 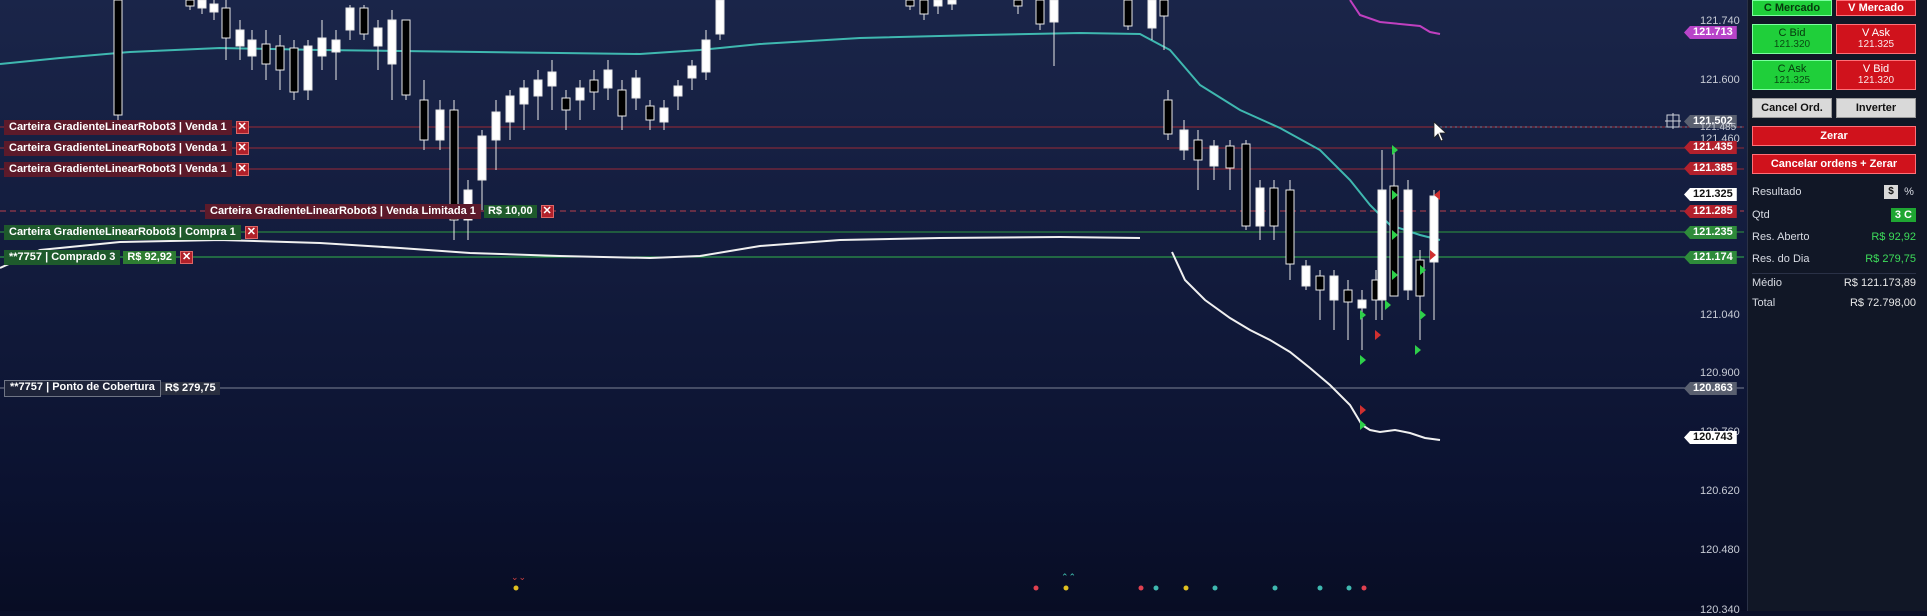 What do you see at coordinates (1764, 303) in the screenshot?
I see `total-label: Total` at bounding box center [1764, 303].